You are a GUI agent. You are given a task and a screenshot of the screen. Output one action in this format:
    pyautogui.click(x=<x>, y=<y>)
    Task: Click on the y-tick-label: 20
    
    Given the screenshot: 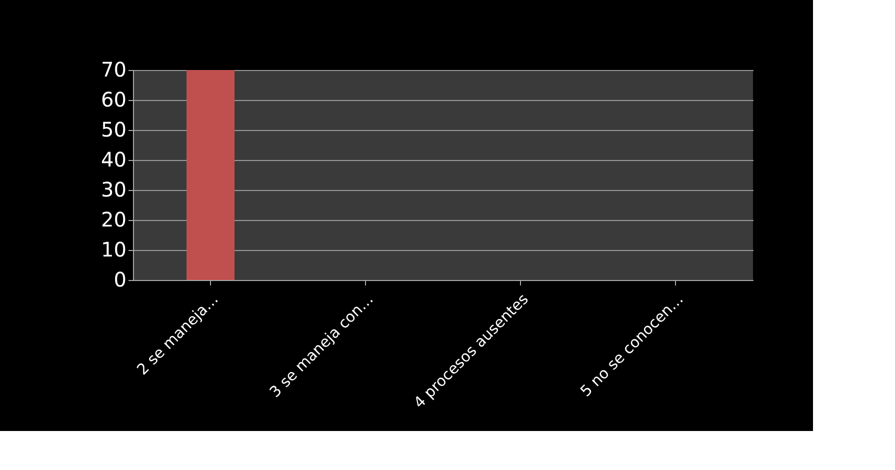 What is the action you would take?
    pyautogui.click(x=113, y=220)
    